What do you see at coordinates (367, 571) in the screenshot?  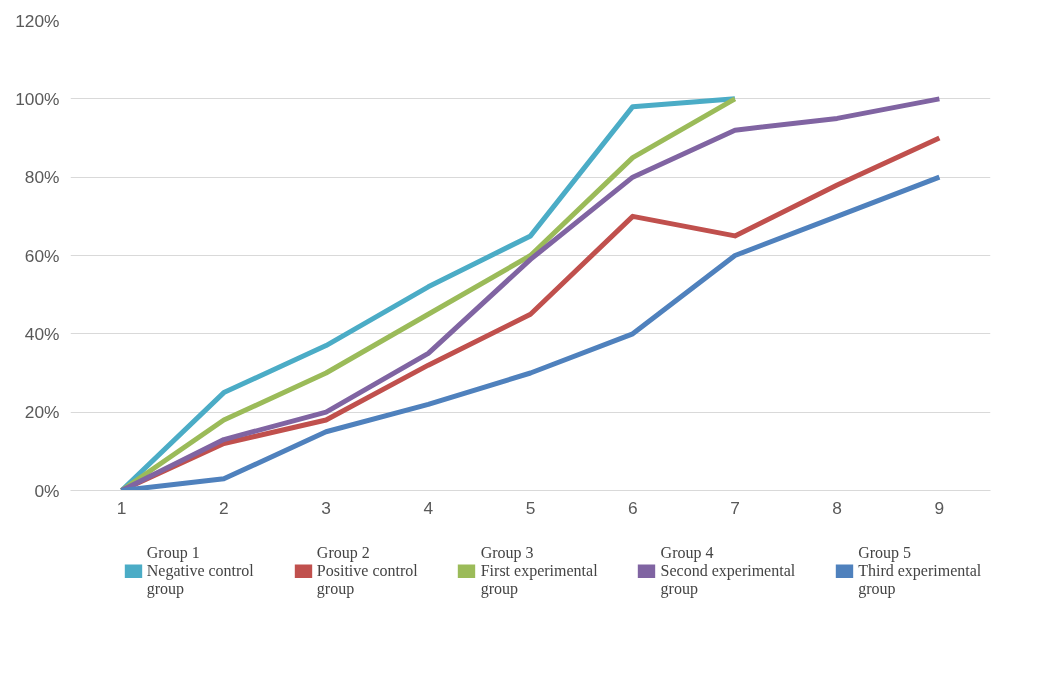 I see `legend-label: Group 2 Positive control group` at bounding box center [367, 571].